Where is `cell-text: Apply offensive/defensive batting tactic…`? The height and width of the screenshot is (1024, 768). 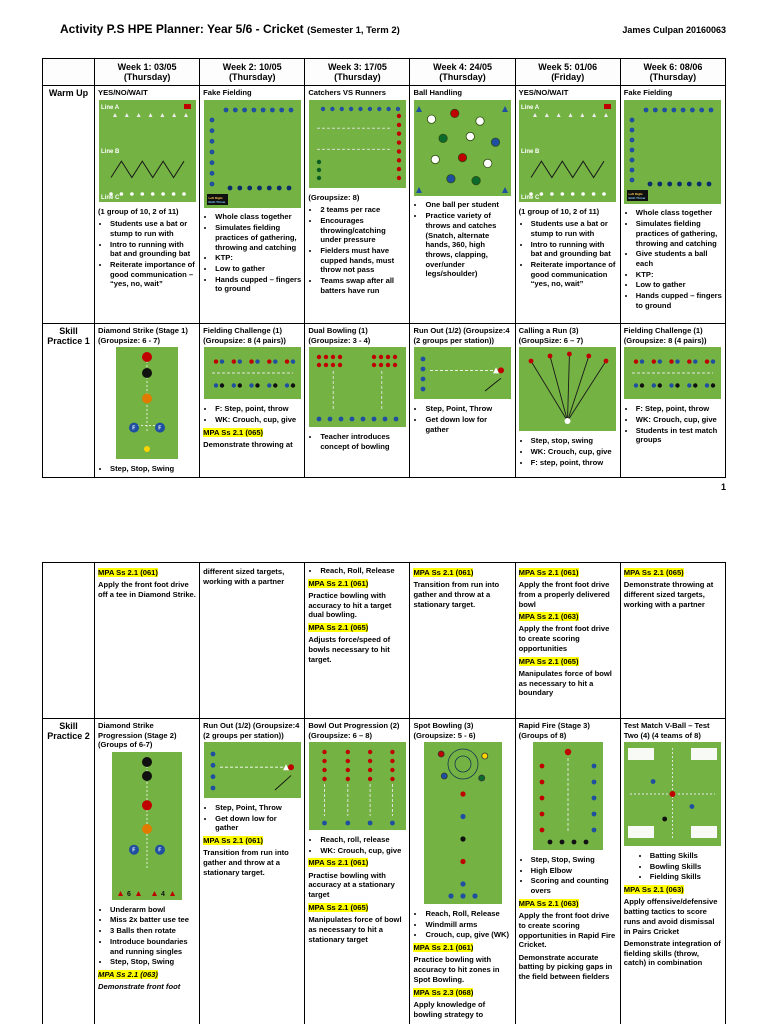 cell-text: Apply offensive/defensive batting tactic… is located at coordinates (670, 916).